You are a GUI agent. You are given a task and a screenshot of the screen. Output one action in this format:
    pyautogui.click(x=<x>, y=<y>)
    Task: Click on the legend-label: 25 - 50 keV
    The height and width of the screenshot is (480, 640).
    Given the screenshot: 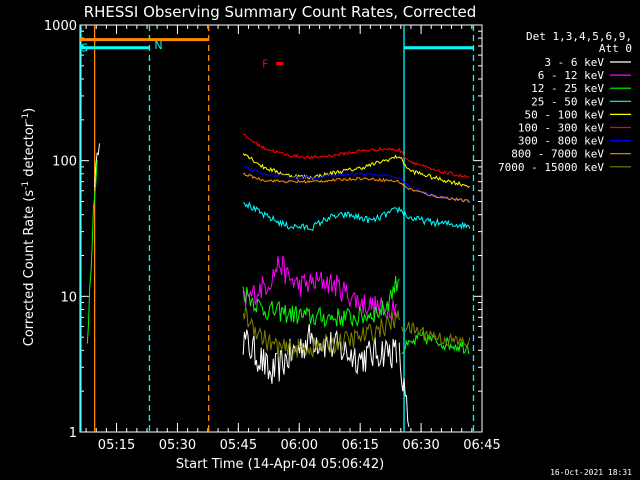 What is the action you would take?
    pyautogui.click(x=567, y=101)
    